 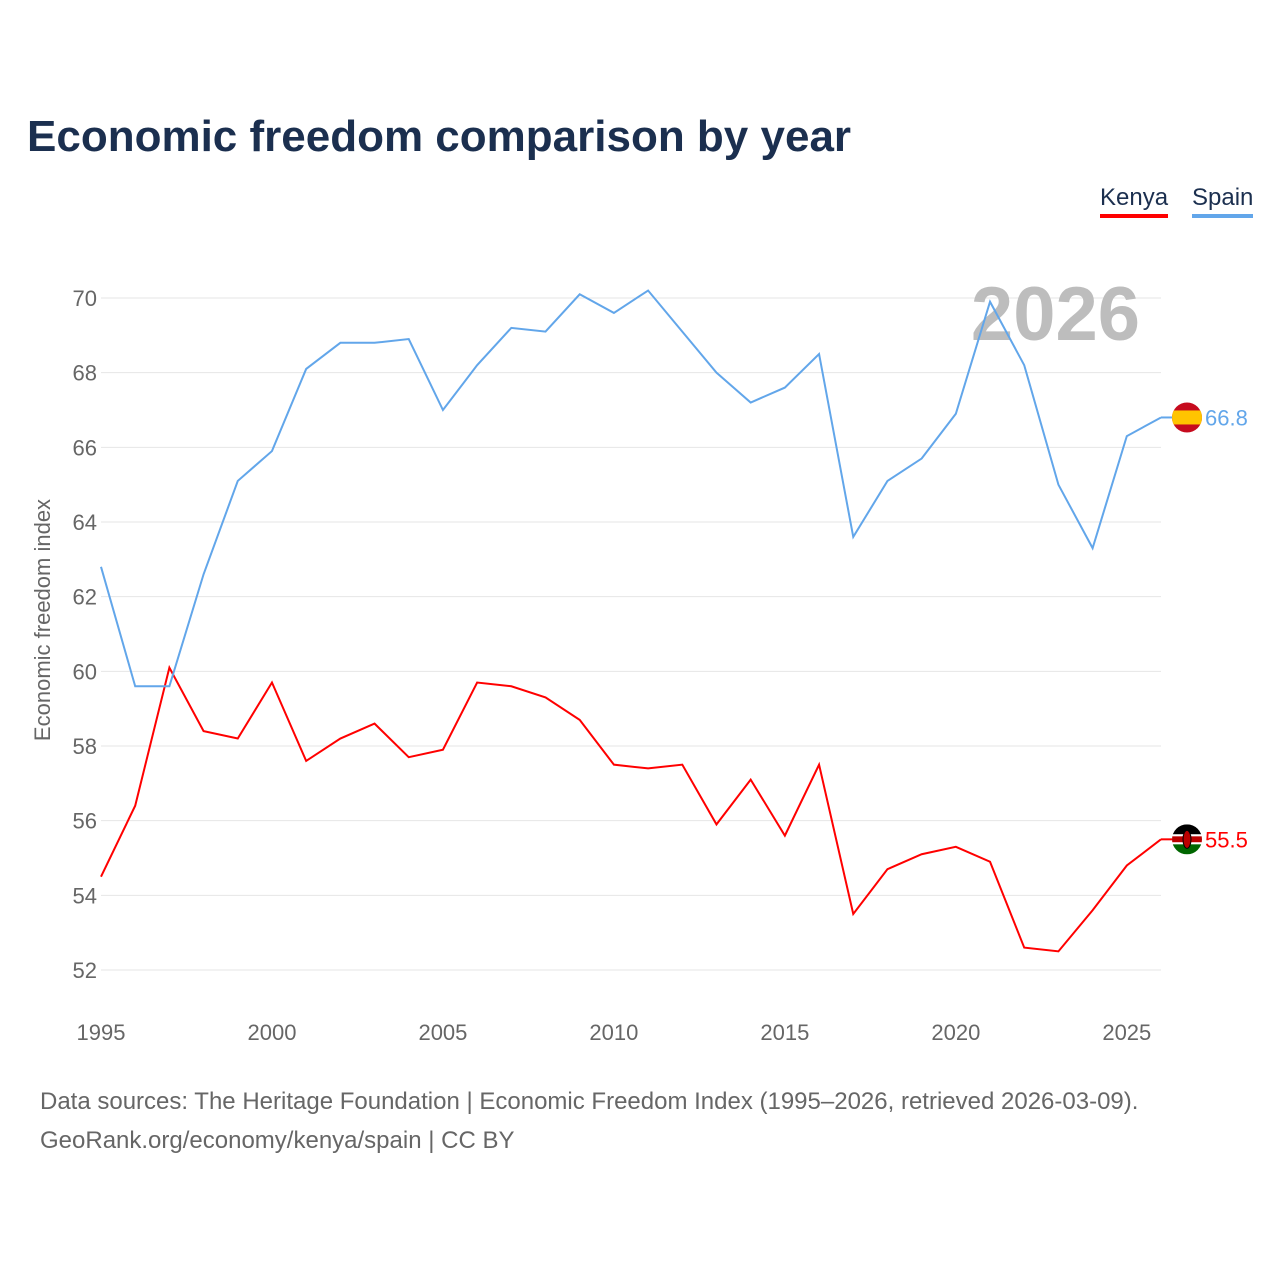 What do you see at coordinates (85, 597) in the screenshot?
I see `y-tick-label: 62` at bounding box center [85, 597].